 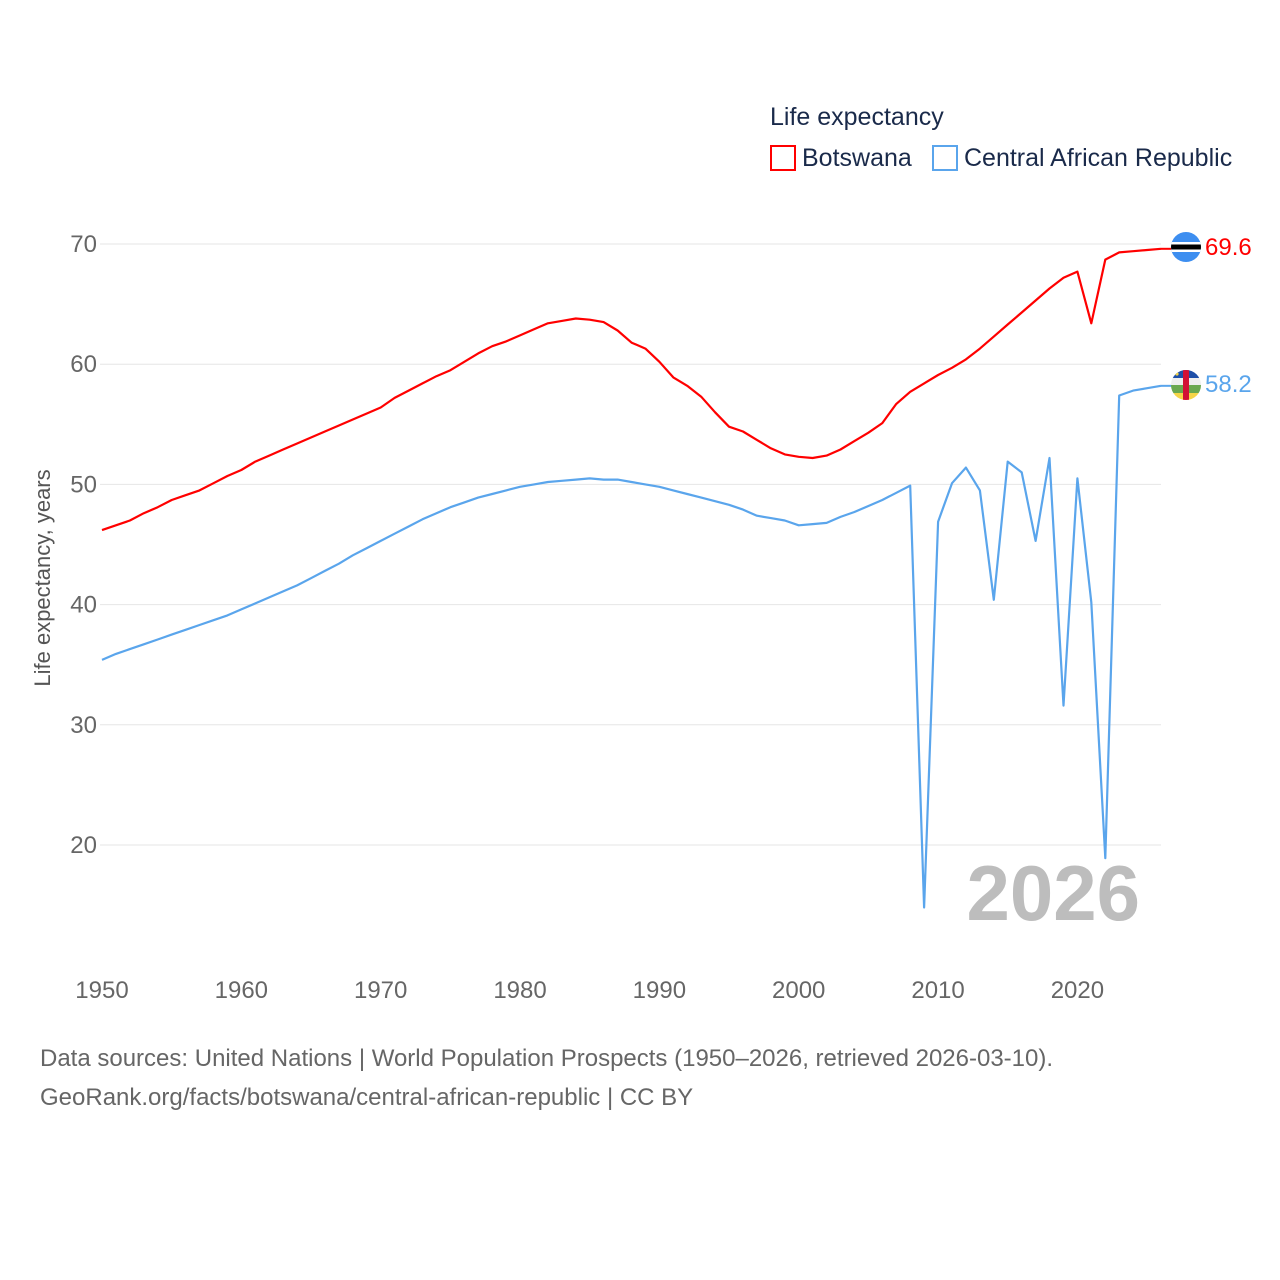 What do you see at coordinates (857, 158) in the screenshot?
I see `legend-label-botswana: Botswana` at bounding box center [857, 158].